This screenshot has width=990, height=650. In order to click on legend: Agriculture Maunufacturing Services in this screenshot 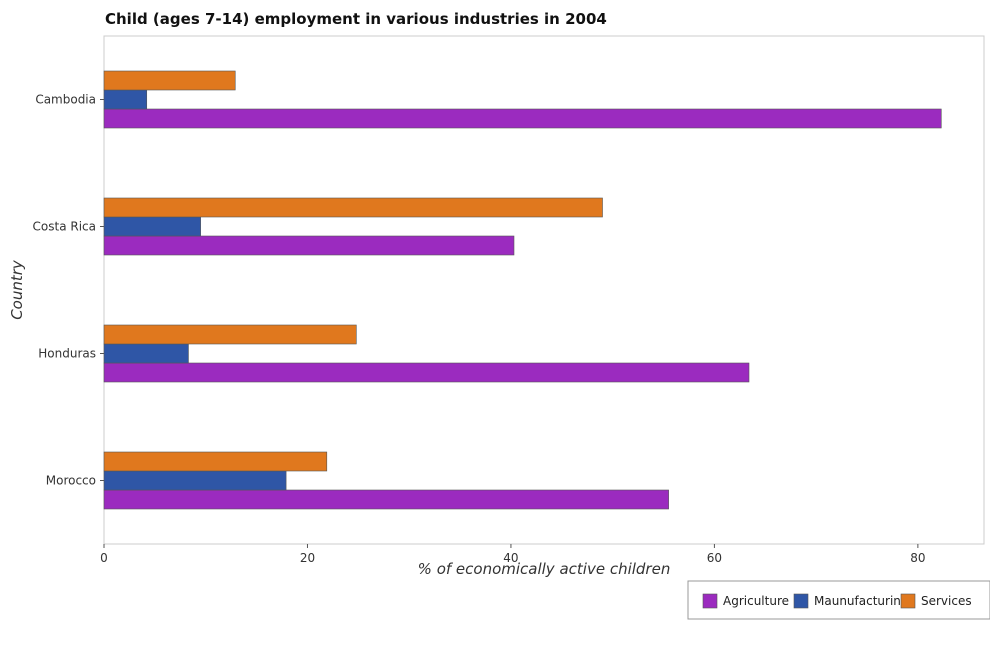, I will do `click(838, 600)`.